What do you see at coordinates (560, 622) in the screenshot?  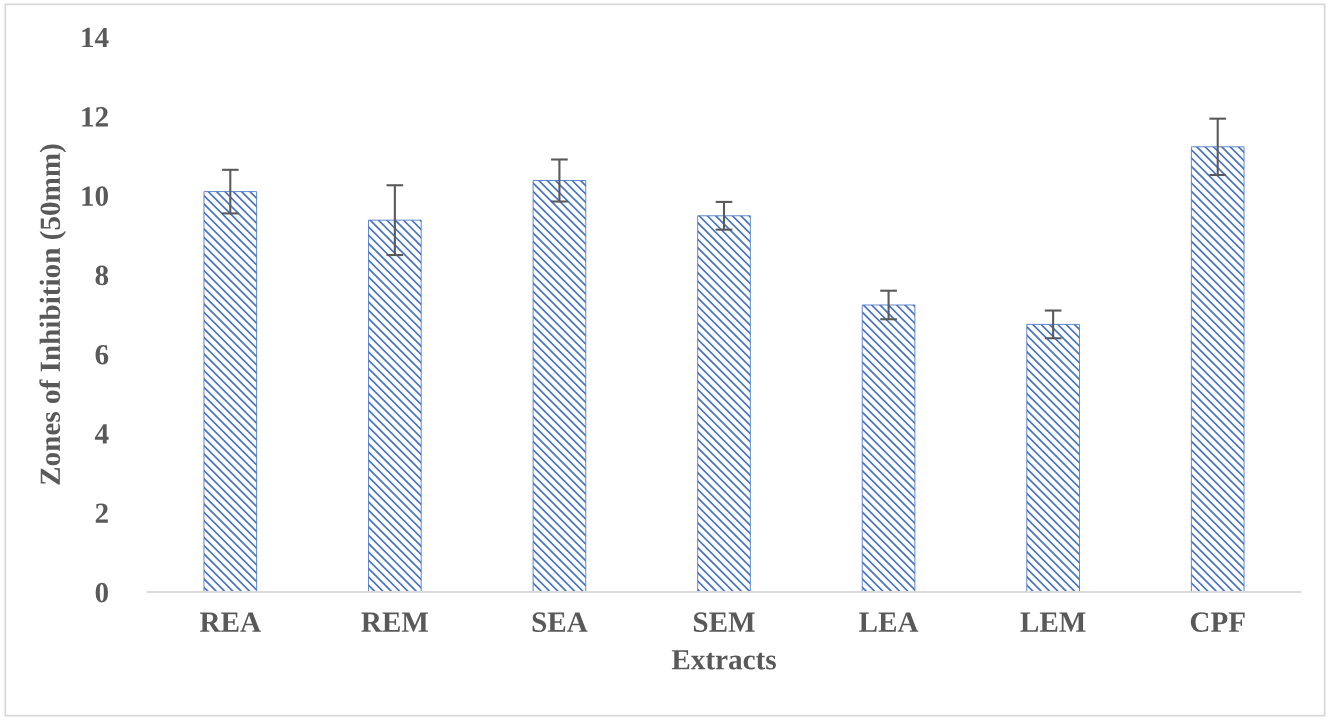 I see `x-tick-label: SEA` at bounding box center [560, 622].